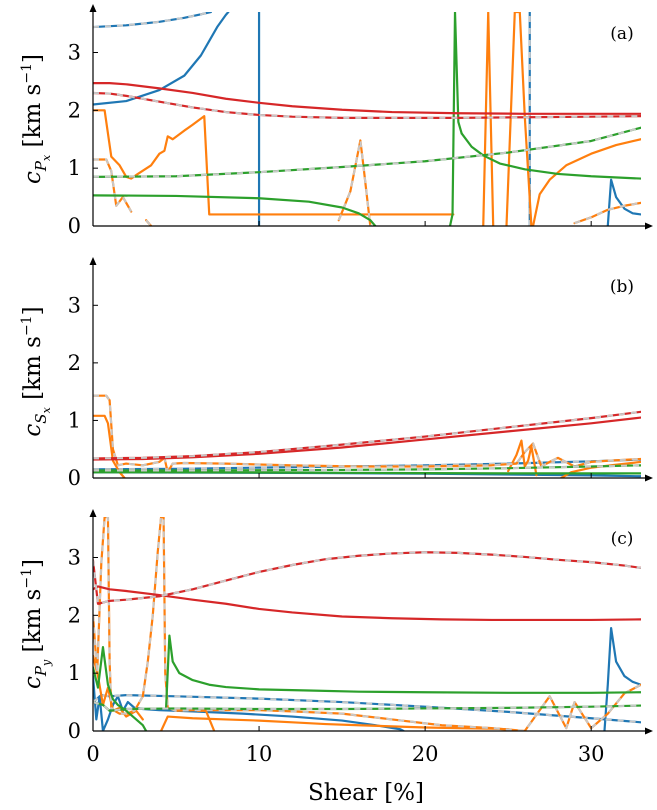 This screenshot has width=657, height=810. Describe the element at coordinates (622, 539) in the screenshot. I see `panel-label: (c)` at that location.